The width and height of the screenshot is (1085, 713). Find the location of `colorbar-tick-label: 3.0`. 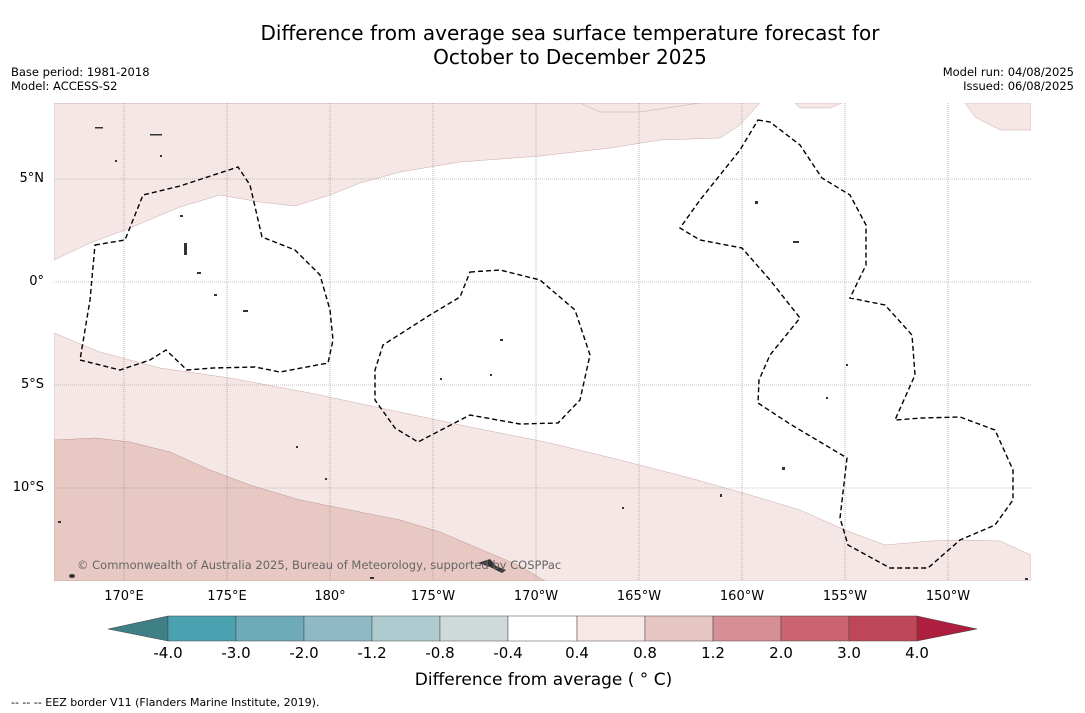

colorbar-tick-label: 3.0 is located at coordinates (849, 653).